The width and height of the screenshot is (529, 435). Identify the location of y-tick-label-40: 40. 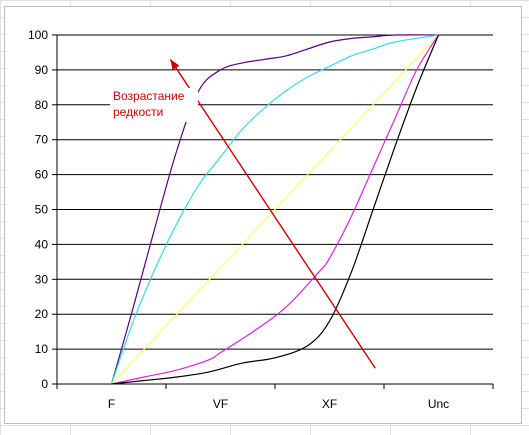
(42, 244).